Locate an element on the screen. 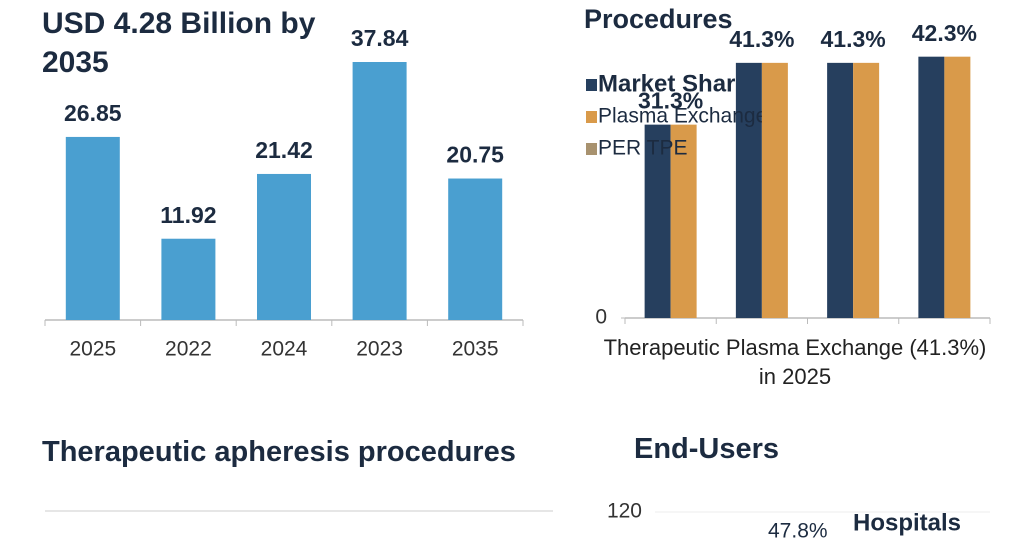 This screenshot has height=550, width=1024. value-label: 20.75 is located at coordinates (475, 155).